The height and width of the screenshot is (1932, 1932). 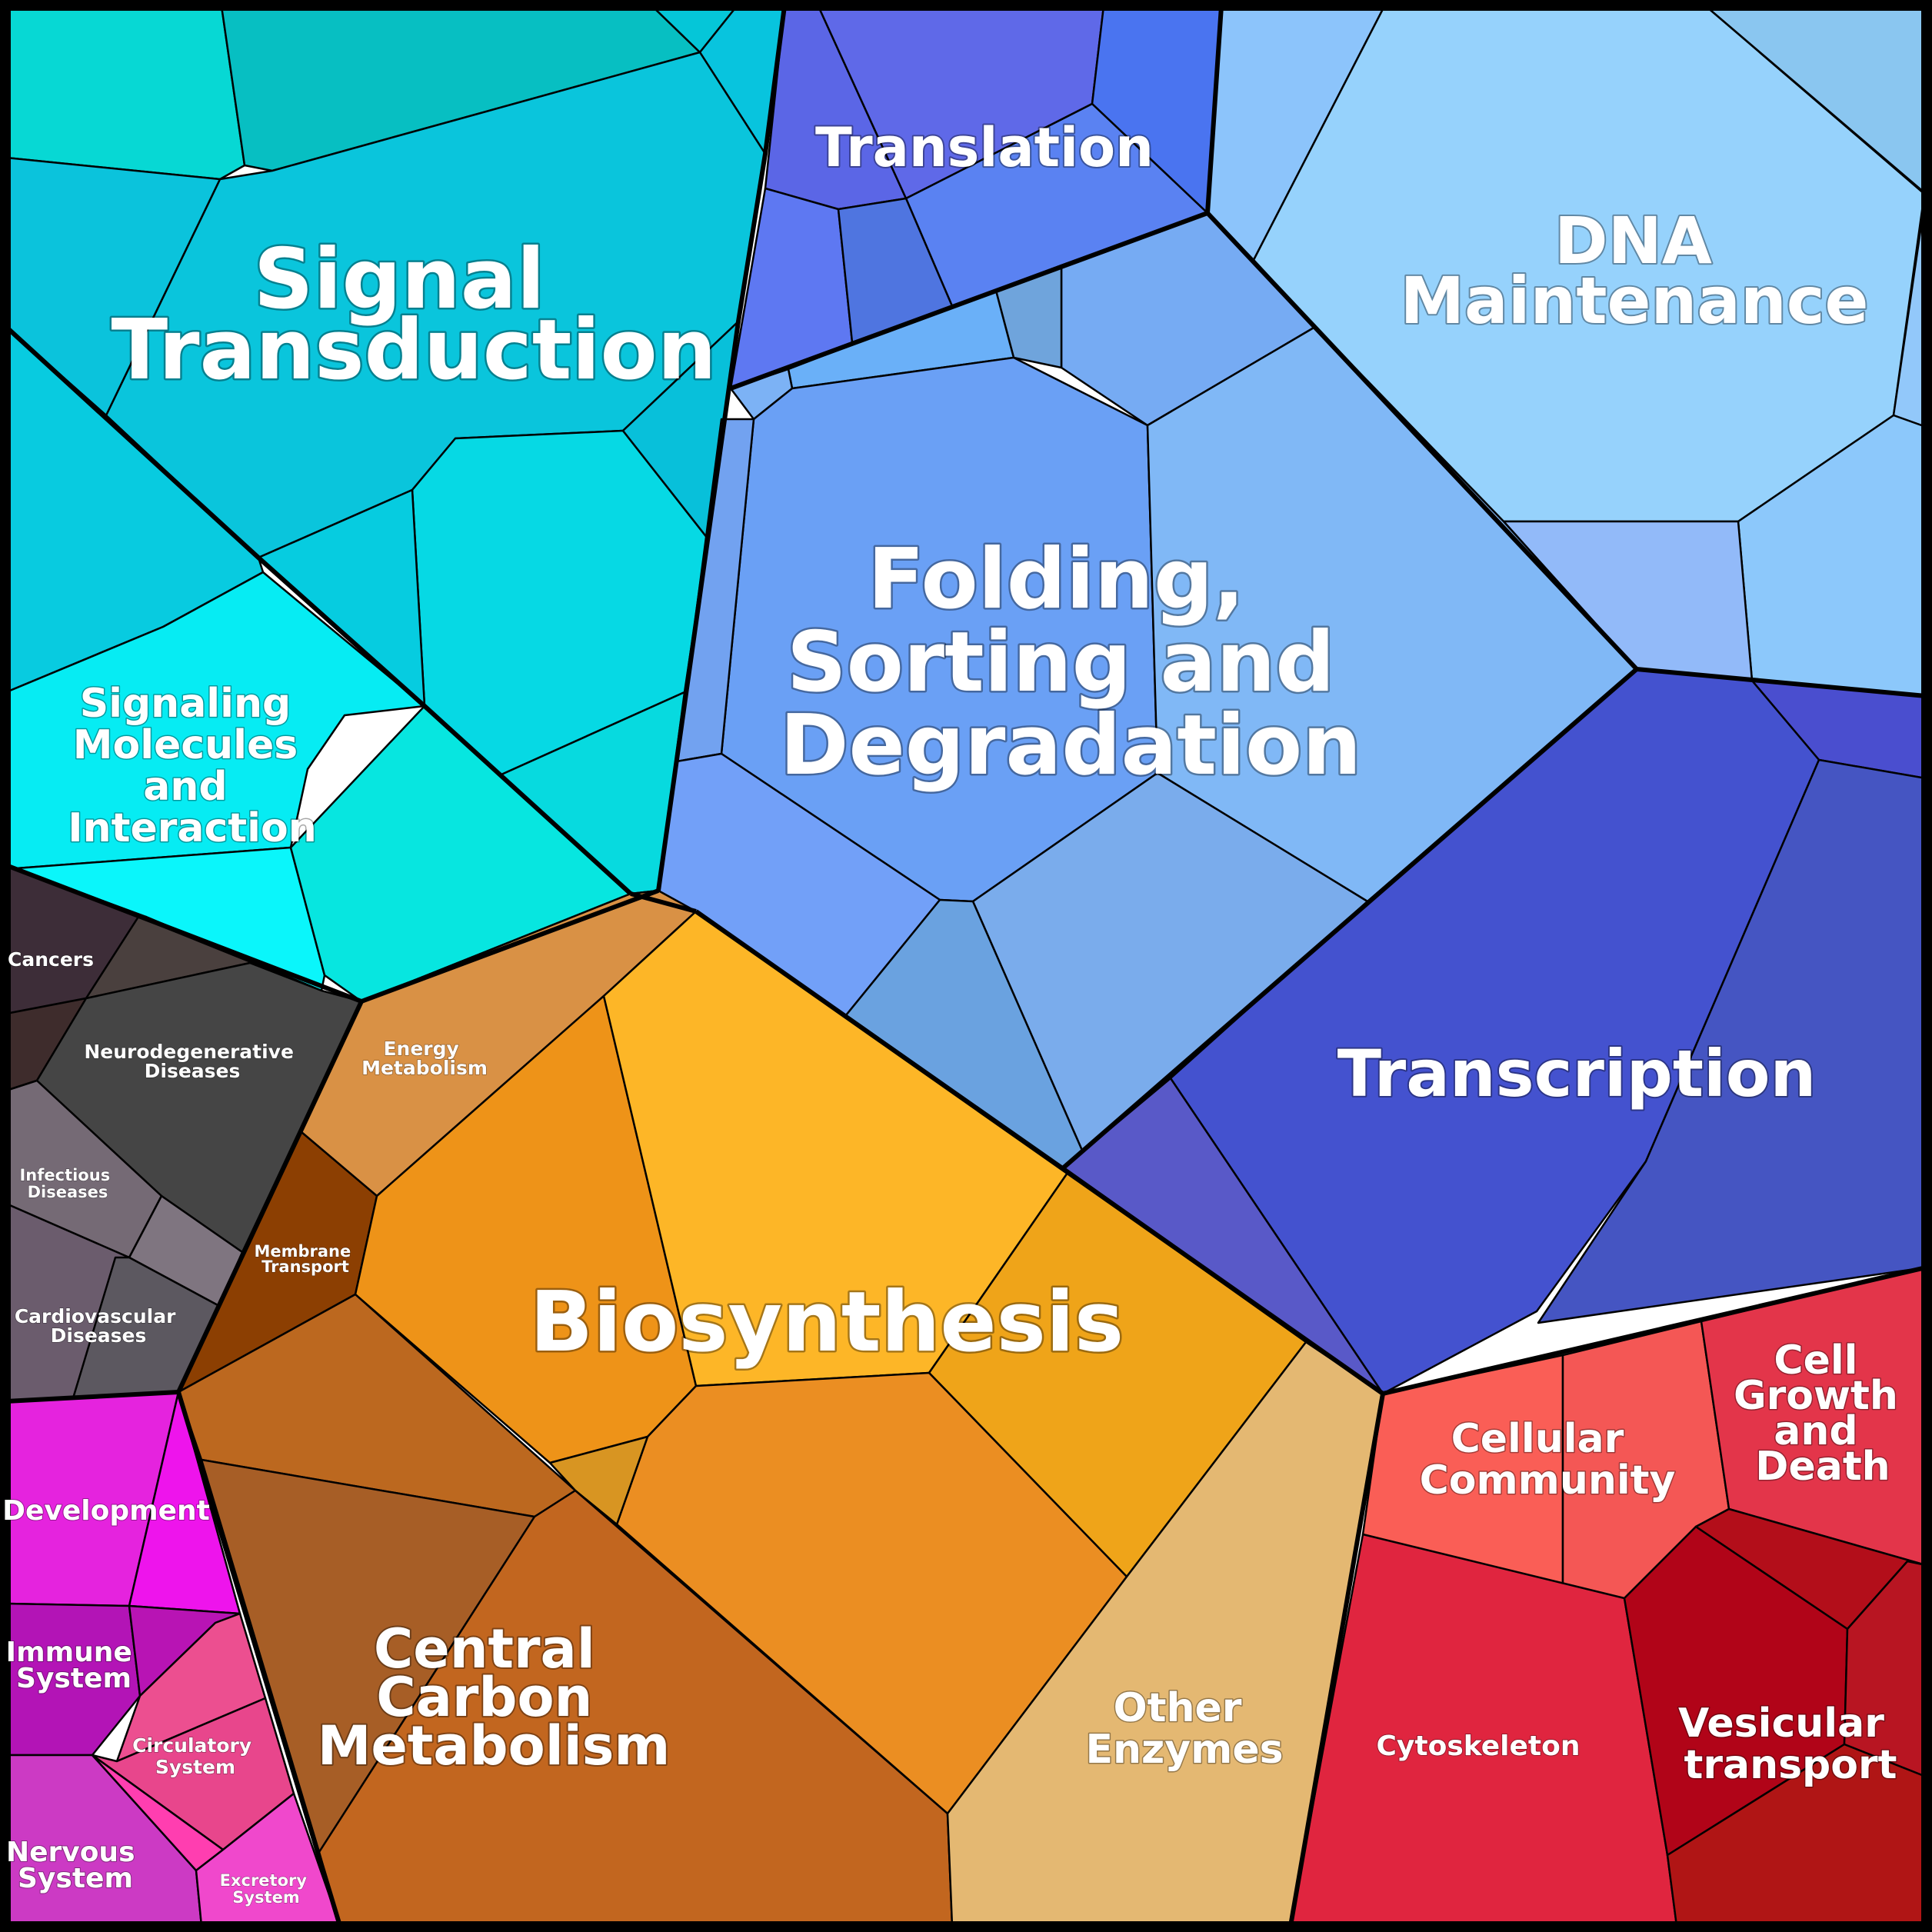 What do you see at coordinates (1823, 1413) in the screenshot?
I see `label-cell-growth: Cell Growth and Death` at bounding box center [1823, 1413].